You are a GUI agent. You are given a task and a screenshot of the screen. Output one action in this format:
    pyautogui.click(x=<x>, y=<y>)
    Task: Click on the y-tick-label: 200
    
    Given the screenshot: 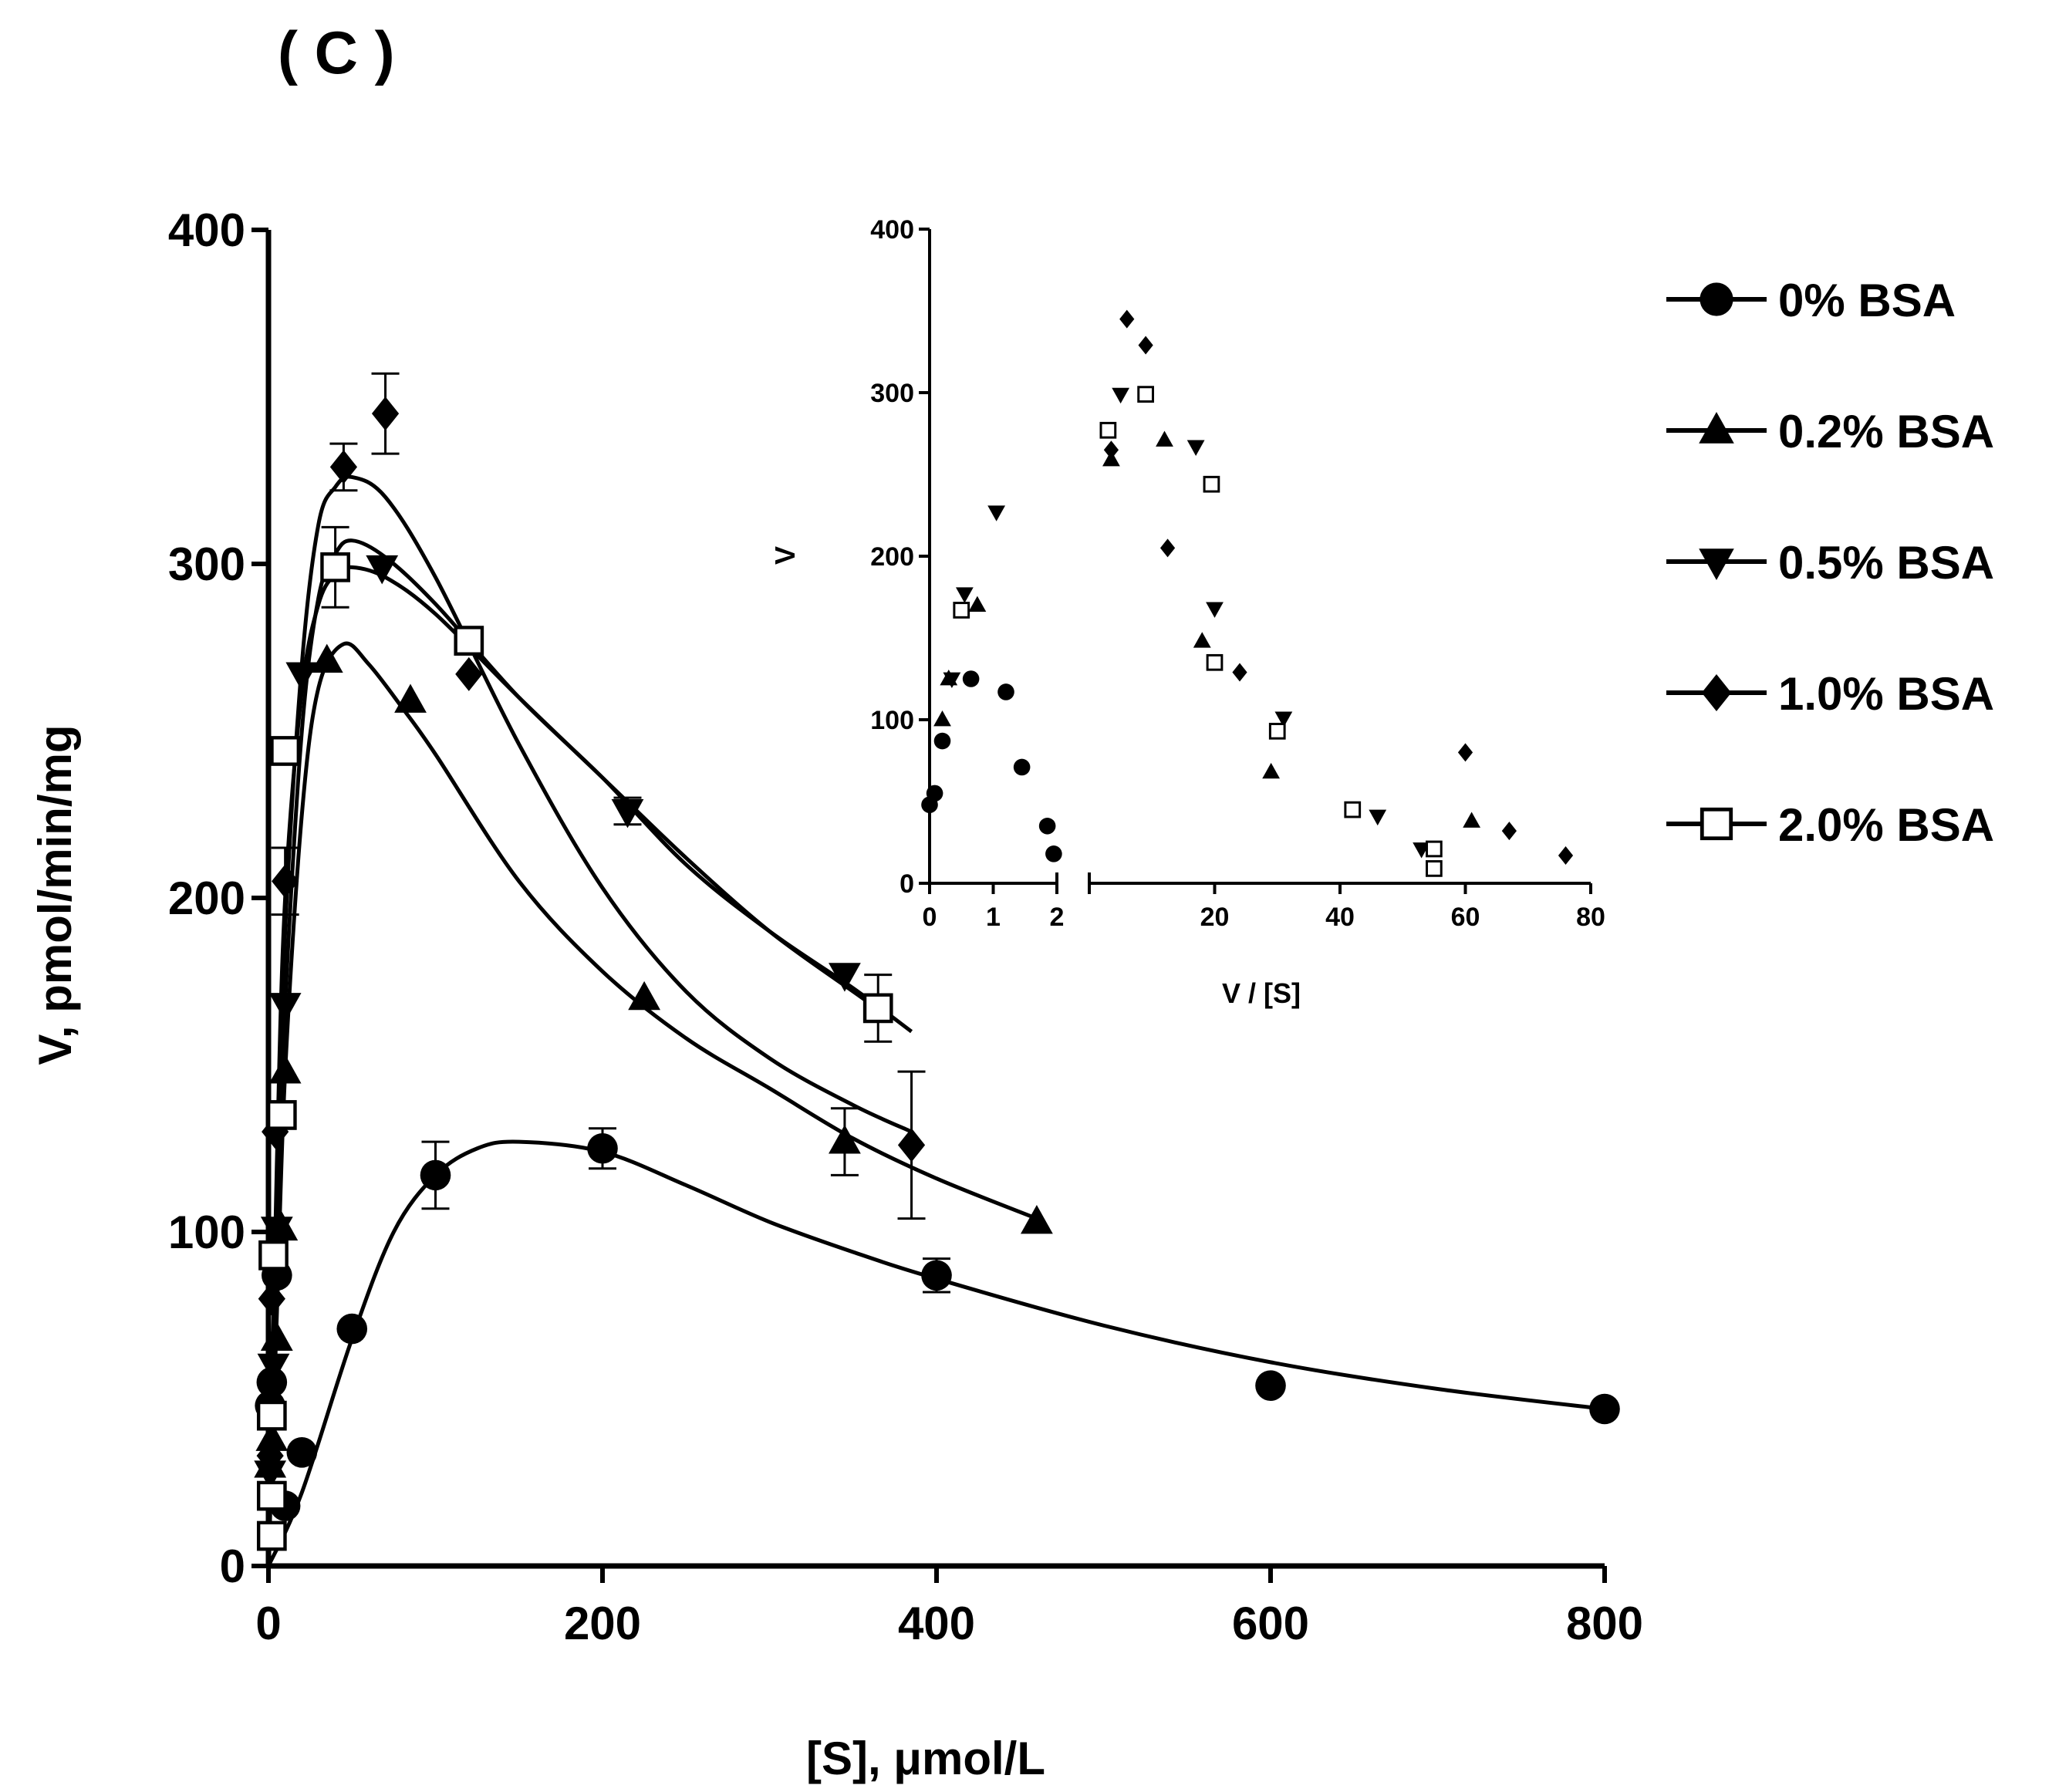 What is the action you would take?
    pyautogui.click(x=206, y=898)
    